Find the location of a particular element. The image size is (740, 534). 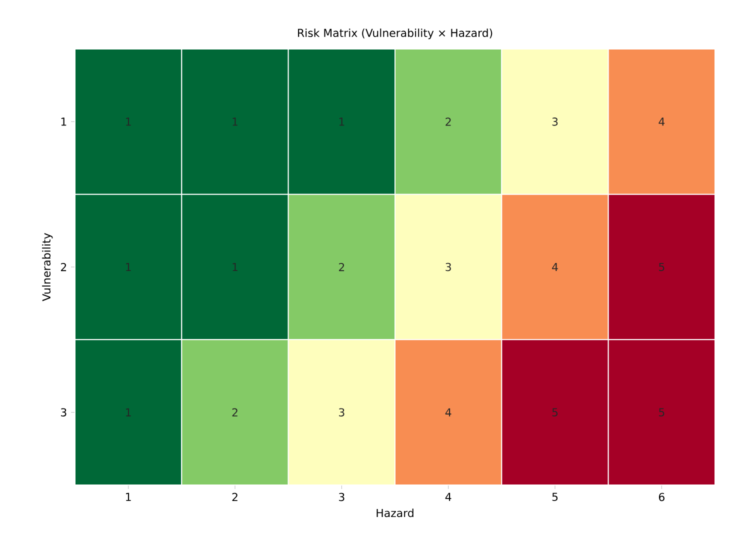

y-tick-label: 3 is located at coordinates (63, 412).